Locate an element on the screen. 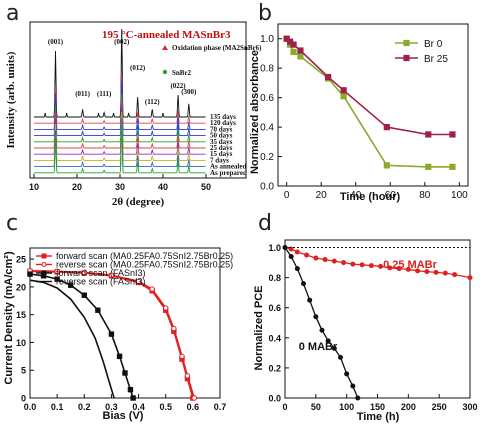 This screenshot has width=500, height=424. xrd-series-label: 7 days is located at coordinates (219, 160).